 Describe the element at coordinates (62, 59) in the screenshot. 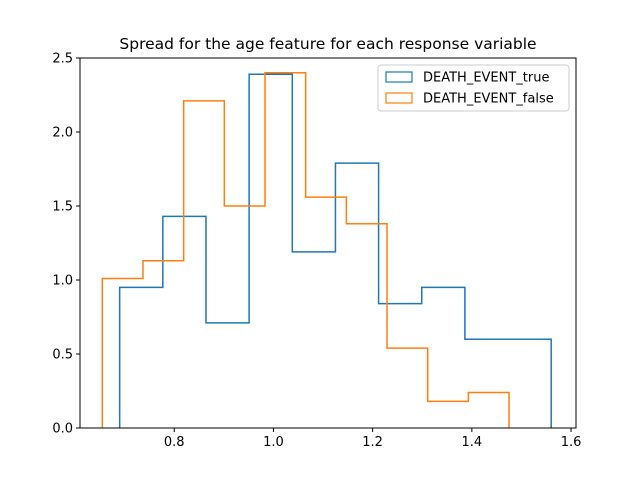

I see `y-tick-label: 2.5` at that location.